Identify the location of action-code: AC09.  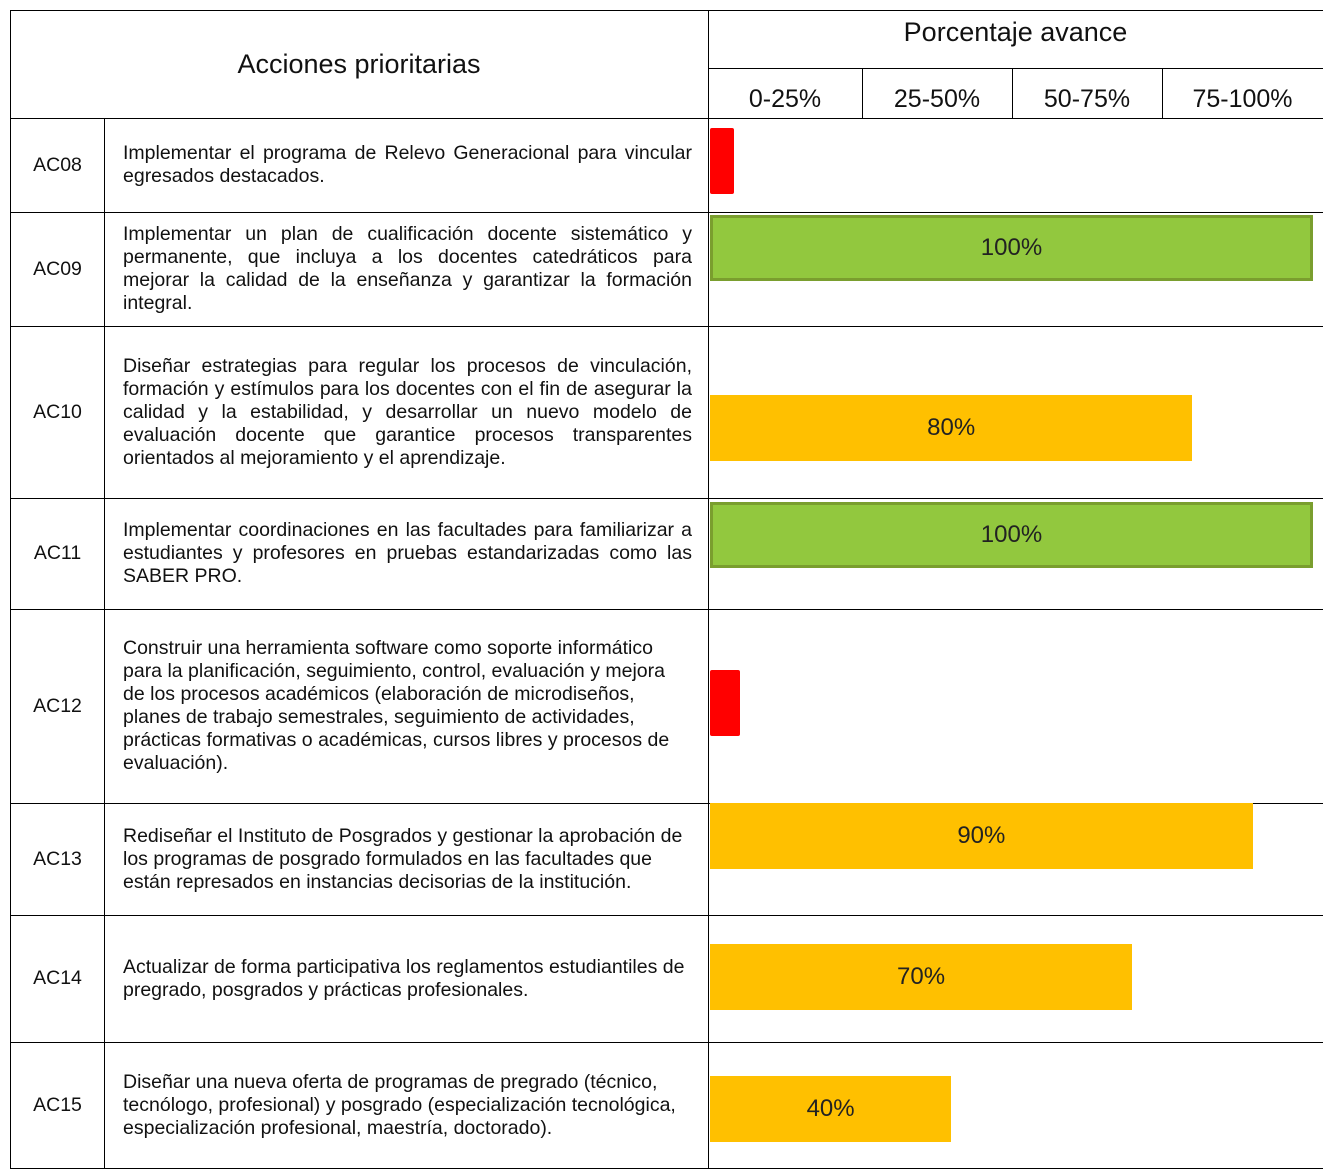
(57, 268).